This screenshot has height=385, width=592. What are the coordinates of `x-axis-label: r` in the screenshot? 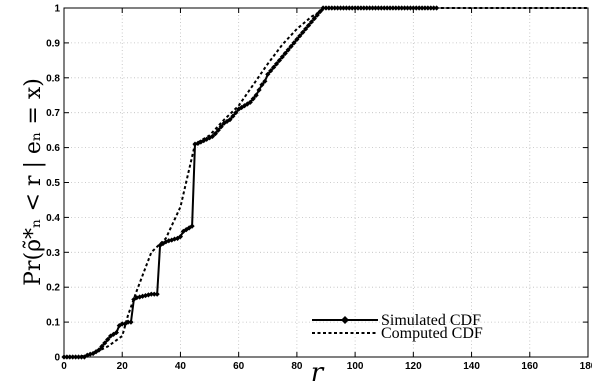 It's located at (318, 371).